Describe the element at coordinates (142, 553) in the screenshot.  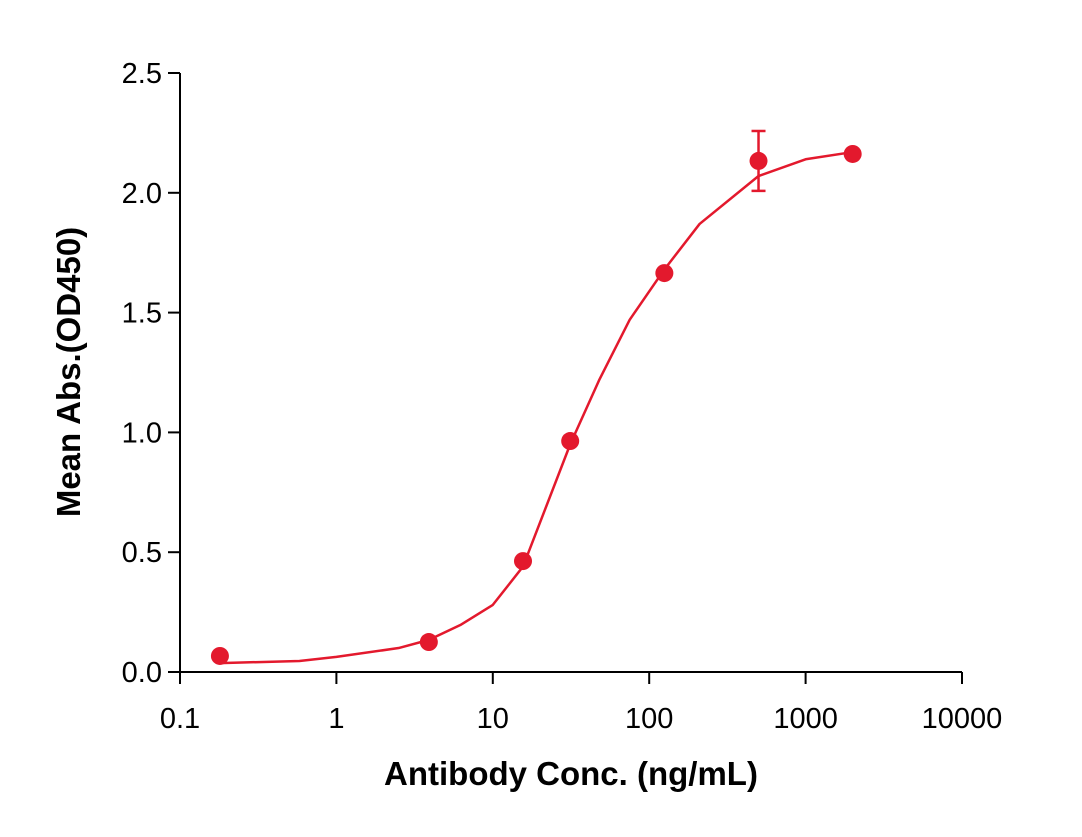
I see `y-tick-label: 0.5` at that location.